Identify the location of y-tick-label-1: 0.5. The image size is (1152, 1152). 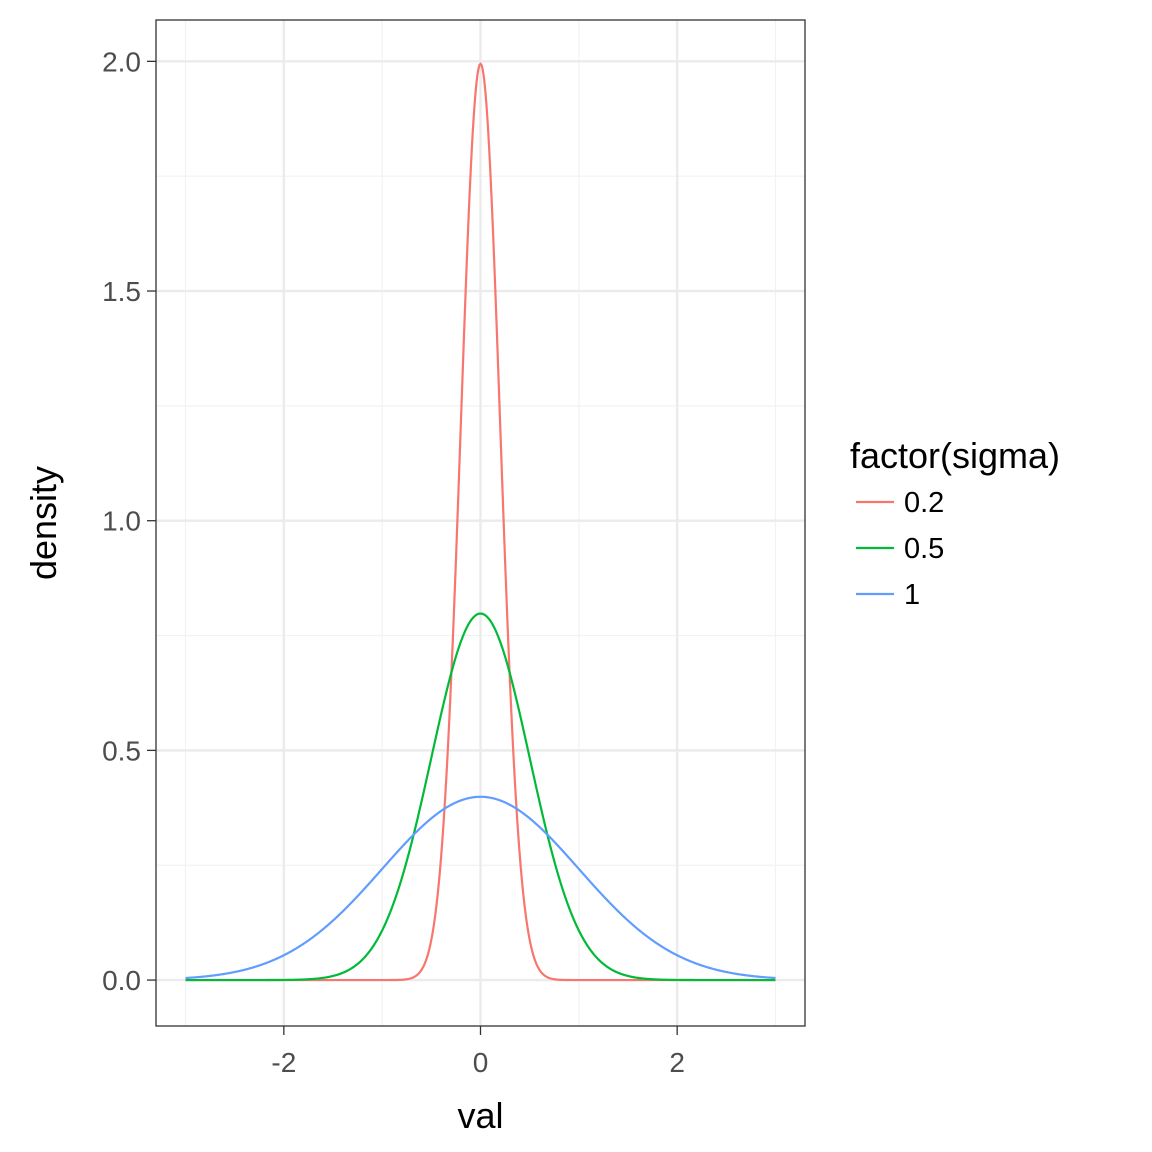
(121, 750).